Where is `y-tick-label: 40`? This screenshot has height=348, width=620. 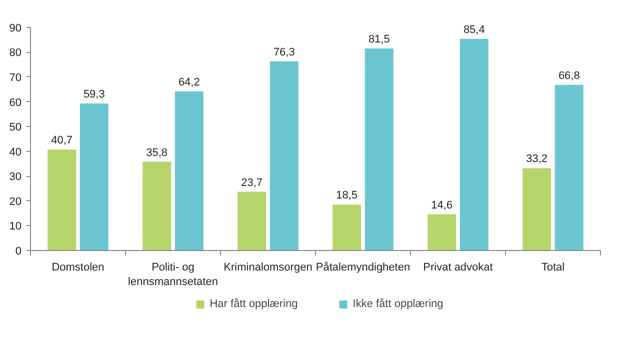
y-tick-label: 40 is located at coordinates (15, 152).